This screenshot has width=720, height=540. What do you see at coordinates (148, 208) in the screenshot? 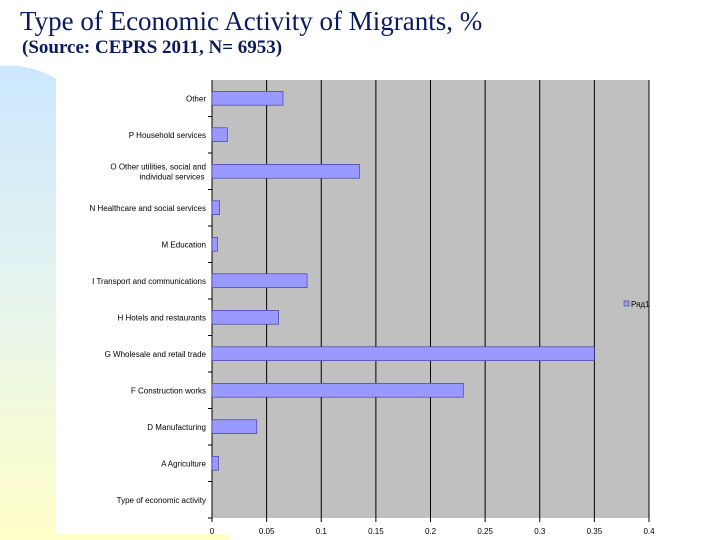
I see `category-label: N Healthcare and social services` at bounding box center [148, 208].